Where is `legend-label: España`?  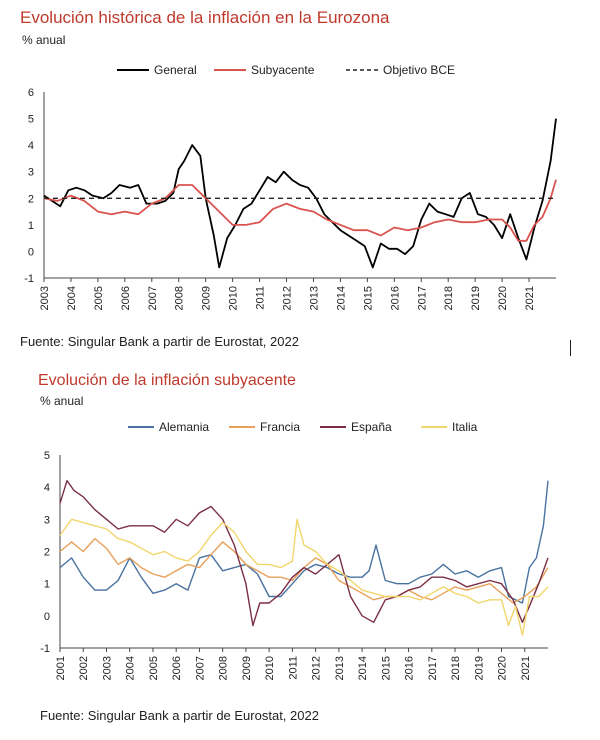
legend-label: España is located at coordinates (371, 427).